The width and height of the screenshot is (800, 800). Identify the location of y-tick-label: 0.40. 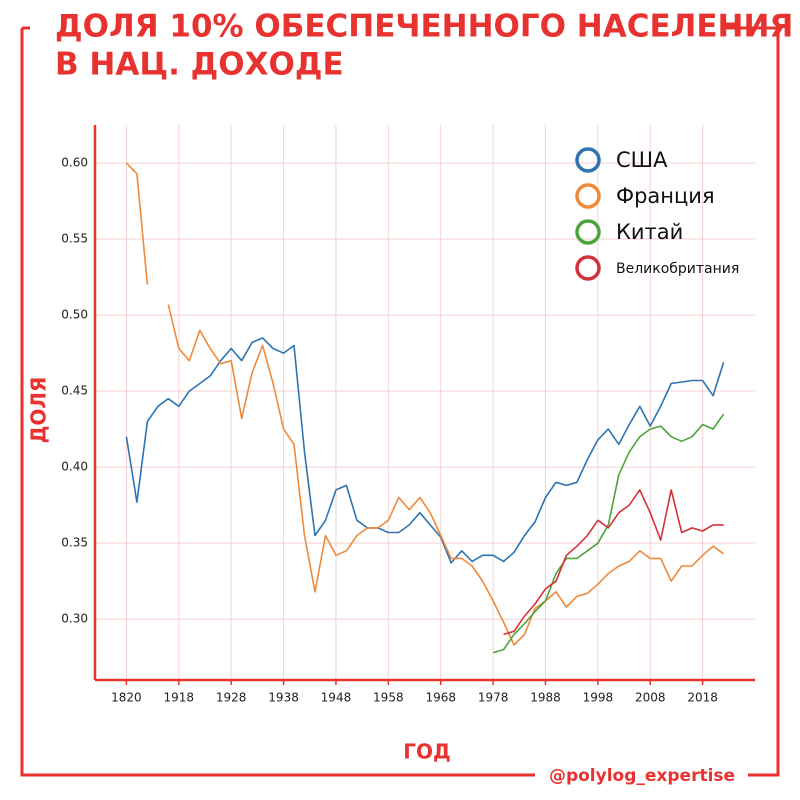
(74, 467).